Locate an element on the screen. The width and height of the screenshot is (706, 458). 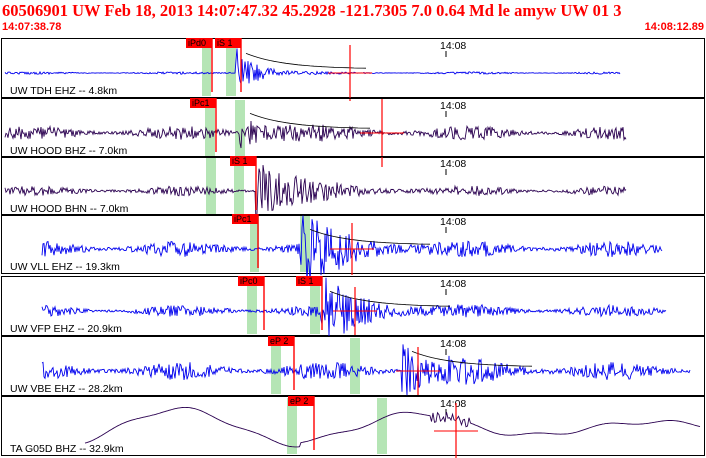
station-label: UW HOOD BHN -- 7.0km is located at coordinates (69, 209).